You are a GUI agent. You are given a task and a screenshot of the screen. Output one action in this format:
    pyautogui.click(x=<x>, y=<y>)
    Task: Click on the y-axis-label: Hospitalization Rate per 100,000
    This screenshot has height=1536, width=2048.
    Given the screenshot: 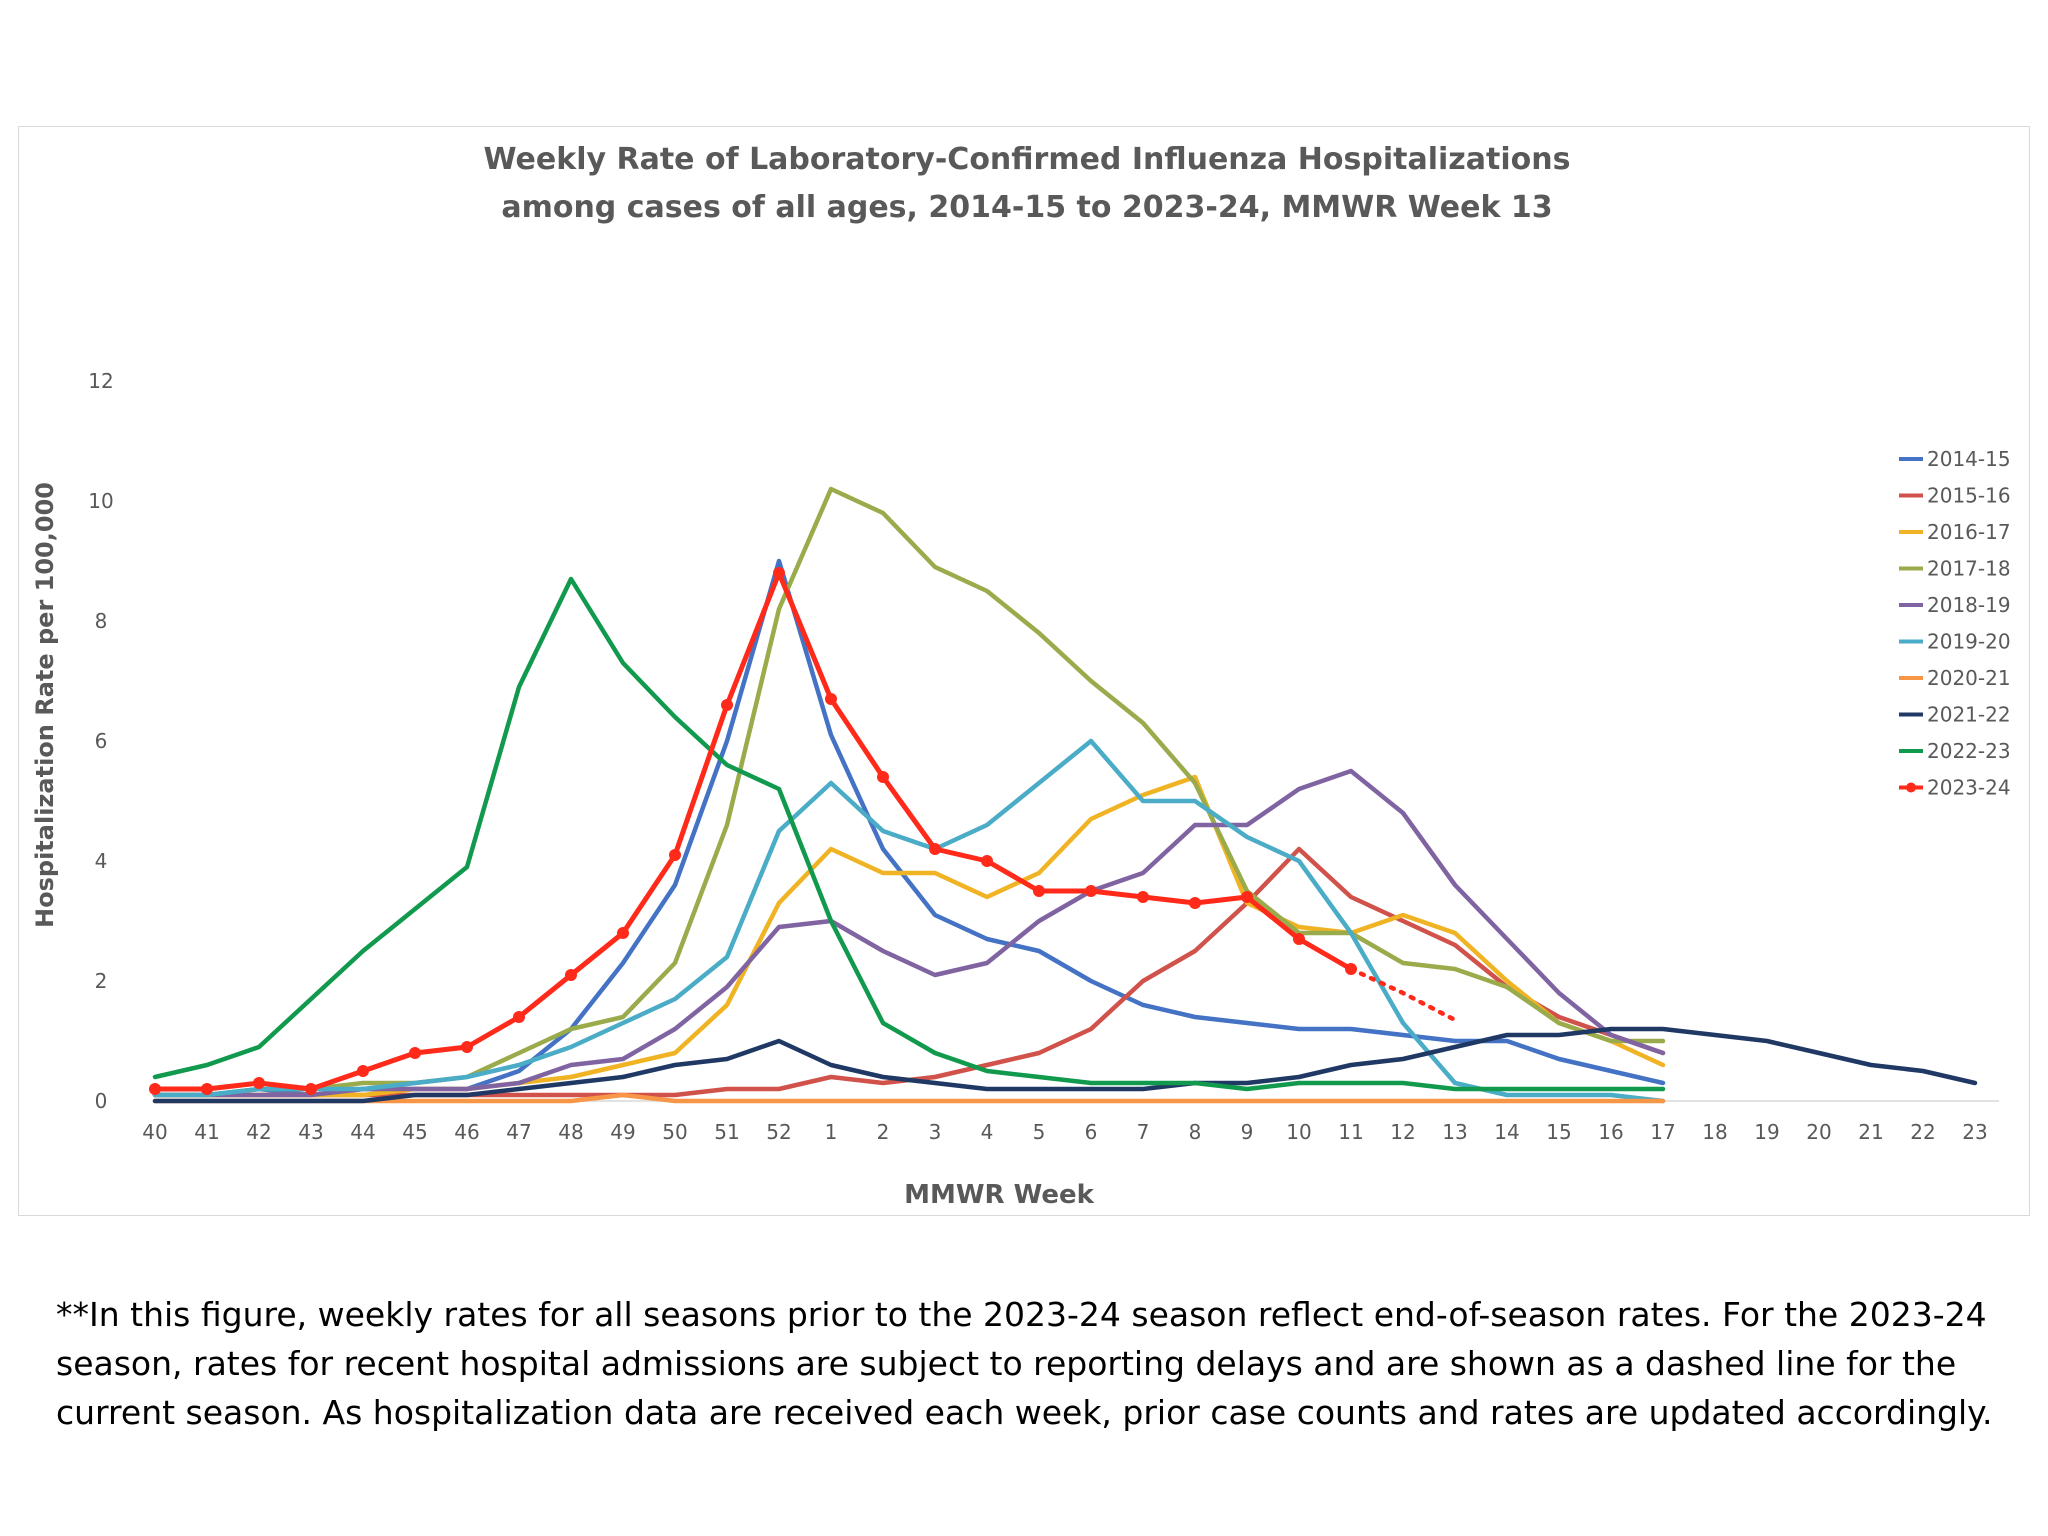 What is the action you would take?
    pyautogui.click(x=45, y=705)
    